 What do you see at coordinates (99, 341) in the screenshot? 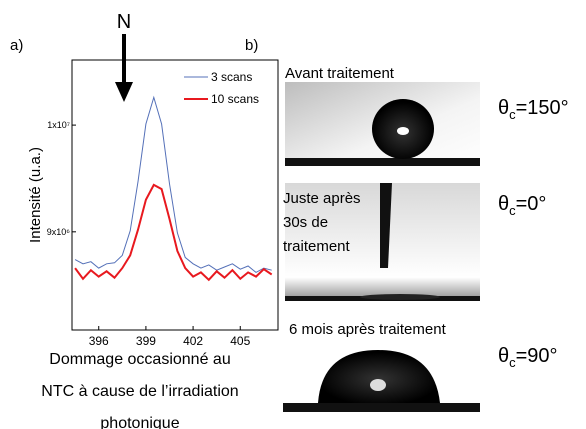
I see `x-tick-label: 396` at bounding box center [99, 341].